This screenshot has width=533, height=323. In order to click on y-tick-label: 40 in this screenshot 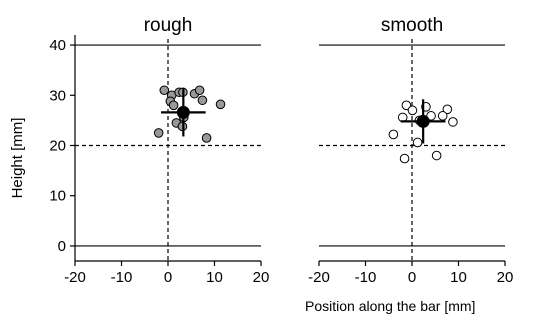, I will do `click(57, 45)`.